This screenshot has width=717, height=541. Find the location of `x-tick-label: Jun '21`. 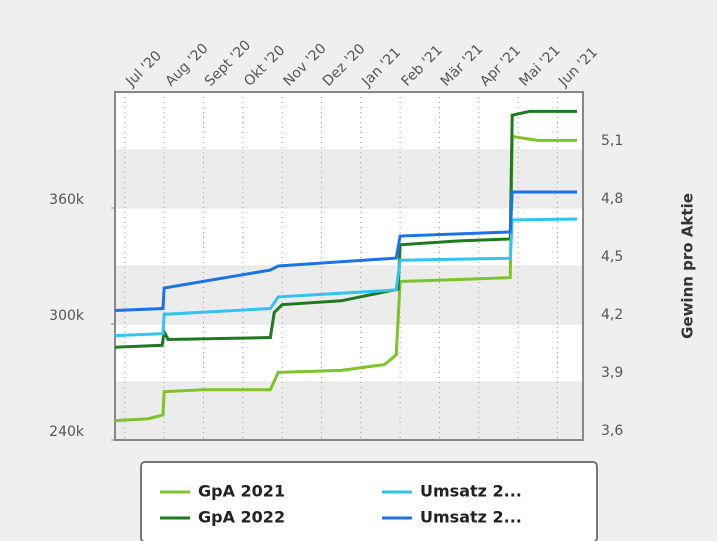

x-tick-label: Jun '21 is located at coordinates (578, 67).